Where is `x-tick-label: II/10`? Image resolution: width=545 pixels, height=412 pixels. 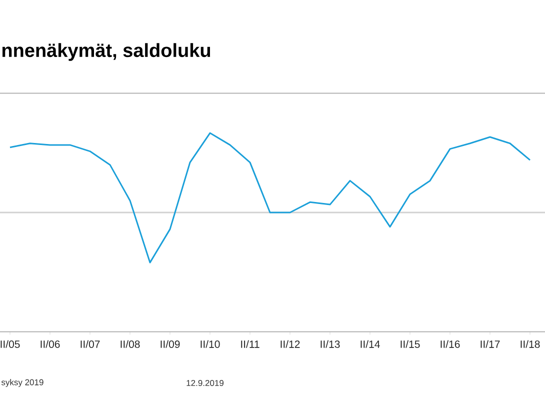 x-tick-label: II/10 is located at coordinates (210, 344).